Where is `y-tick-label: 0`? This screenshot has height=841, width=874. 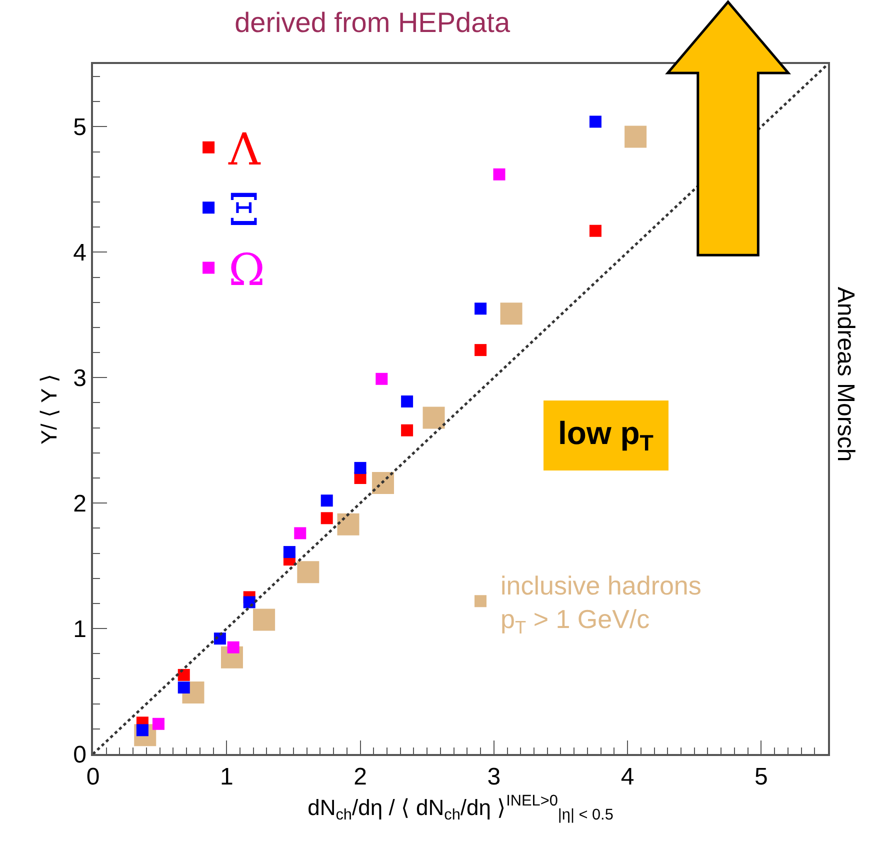
y-tick-label: 0 is located at coordinates (79, 754).